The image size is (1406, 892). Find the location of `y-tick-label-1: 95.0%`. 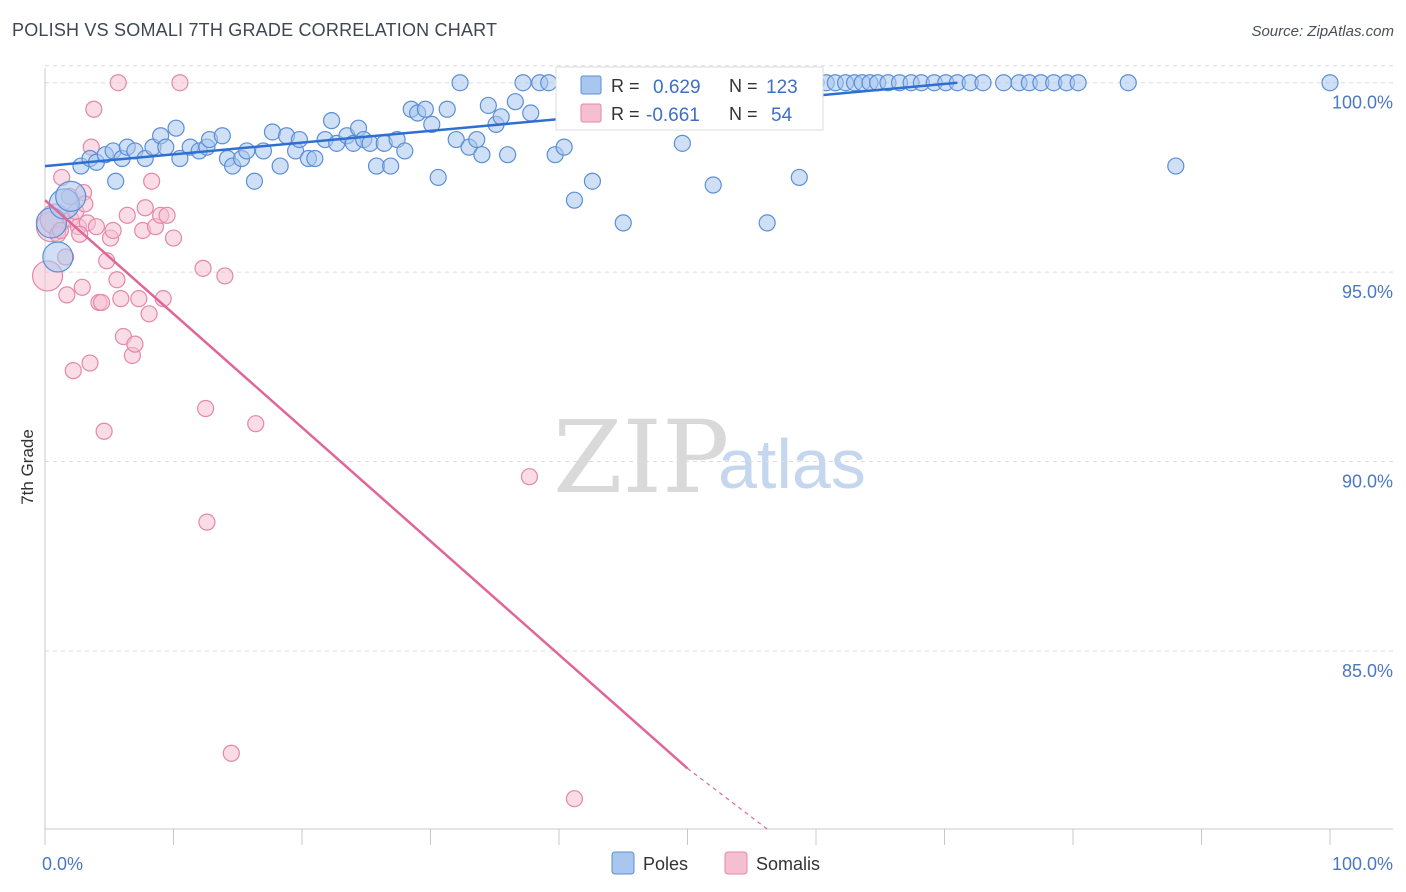

y-tick-label-1: 95.0% is located at coordinates (1367, 292).